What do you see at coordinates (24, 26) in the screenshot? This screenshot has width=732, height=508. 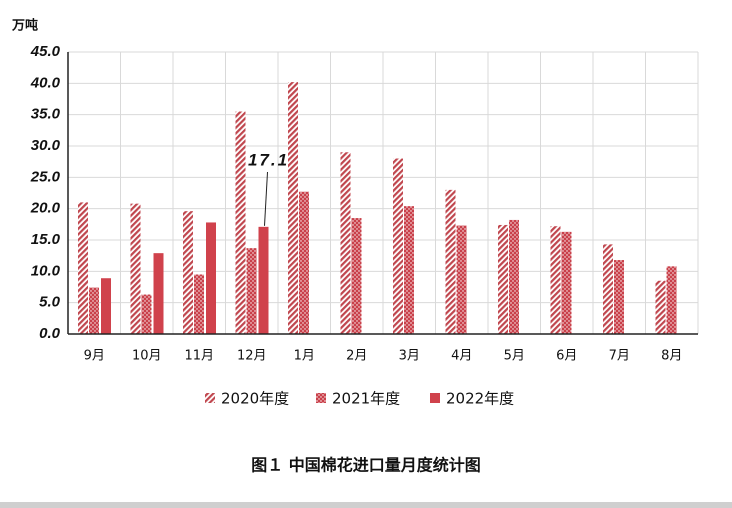 I see `y-axis-label: 万吨` at bounding box center [24, 26].